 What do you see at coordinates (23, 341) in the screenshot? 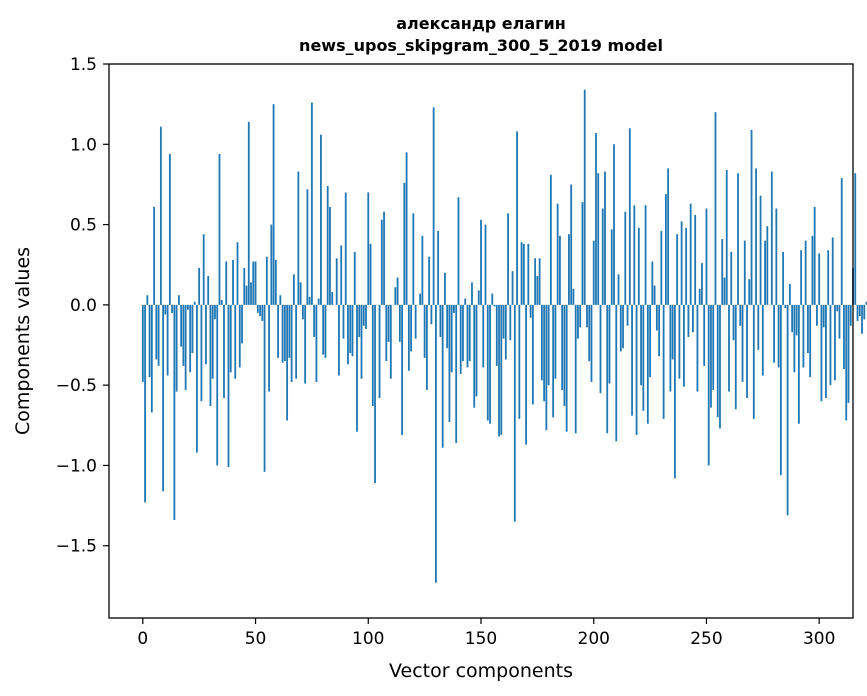
I see `y-axis-label: Components values` at bounding box center [23, 341].